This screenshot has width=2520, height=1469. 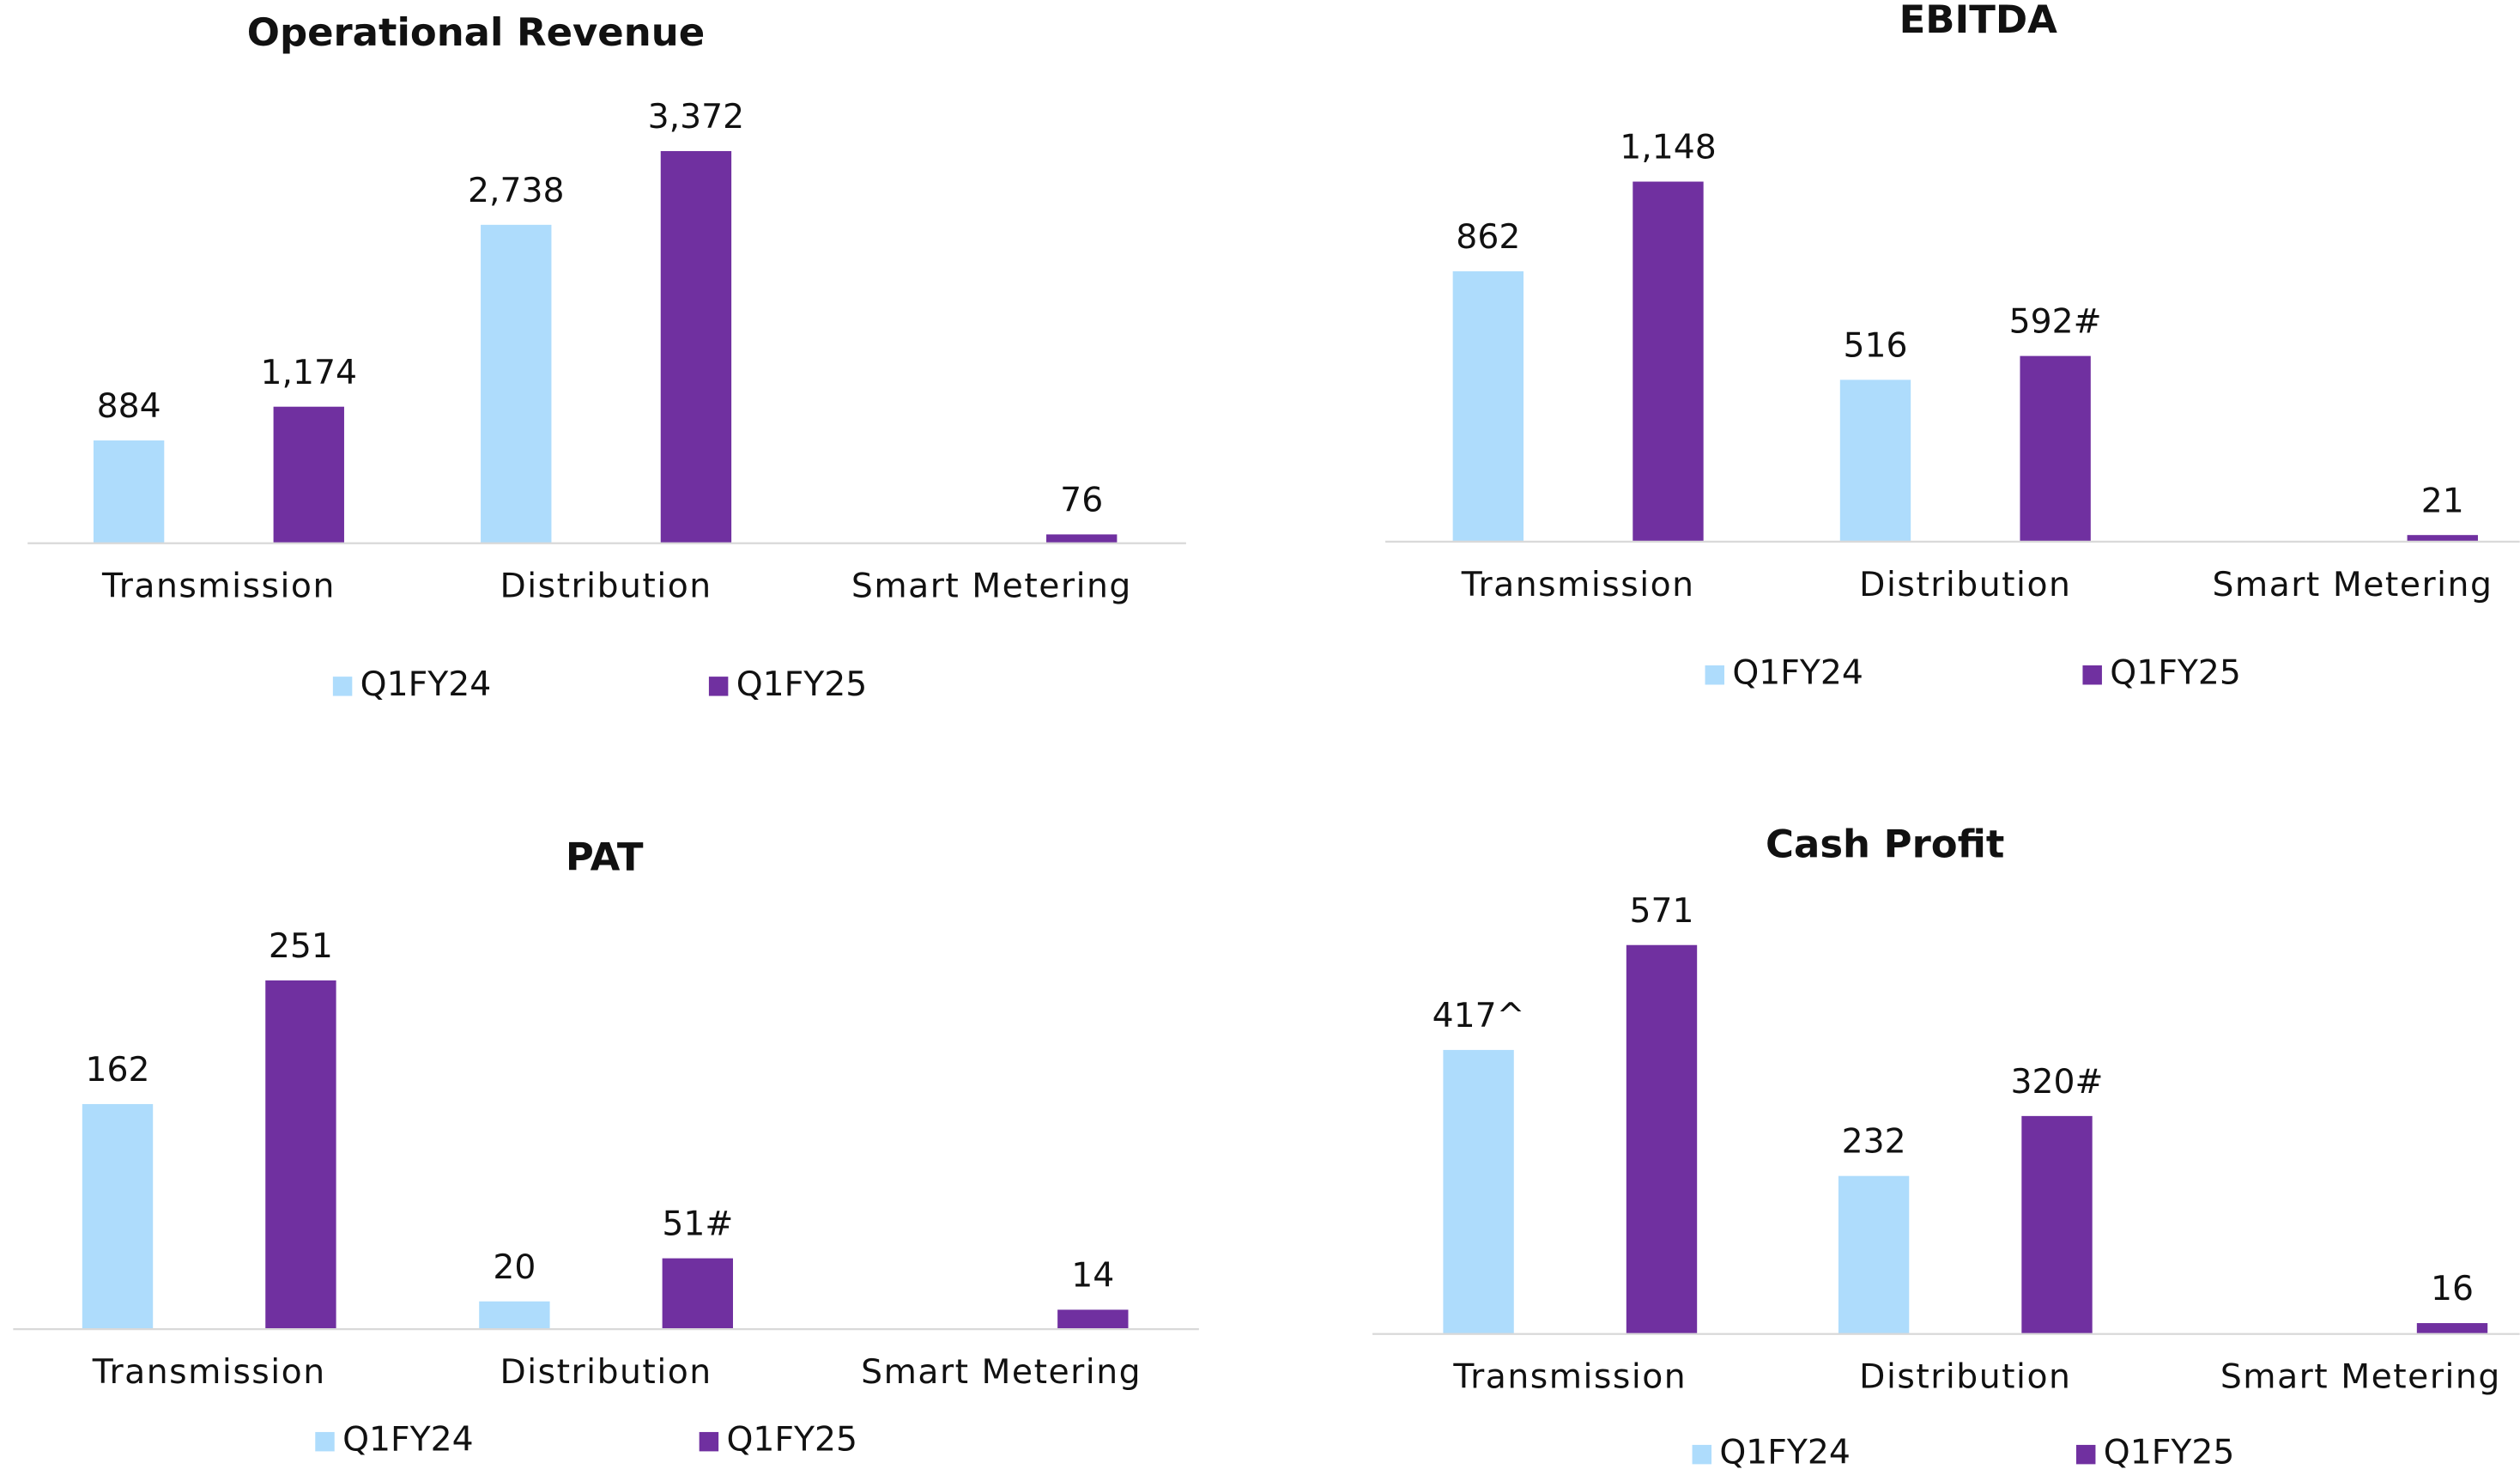 What do you see at coordinates (476, 32) in the screenshot?
I see `chart-title: Operational Revenue` at bounding box center [476, 32].